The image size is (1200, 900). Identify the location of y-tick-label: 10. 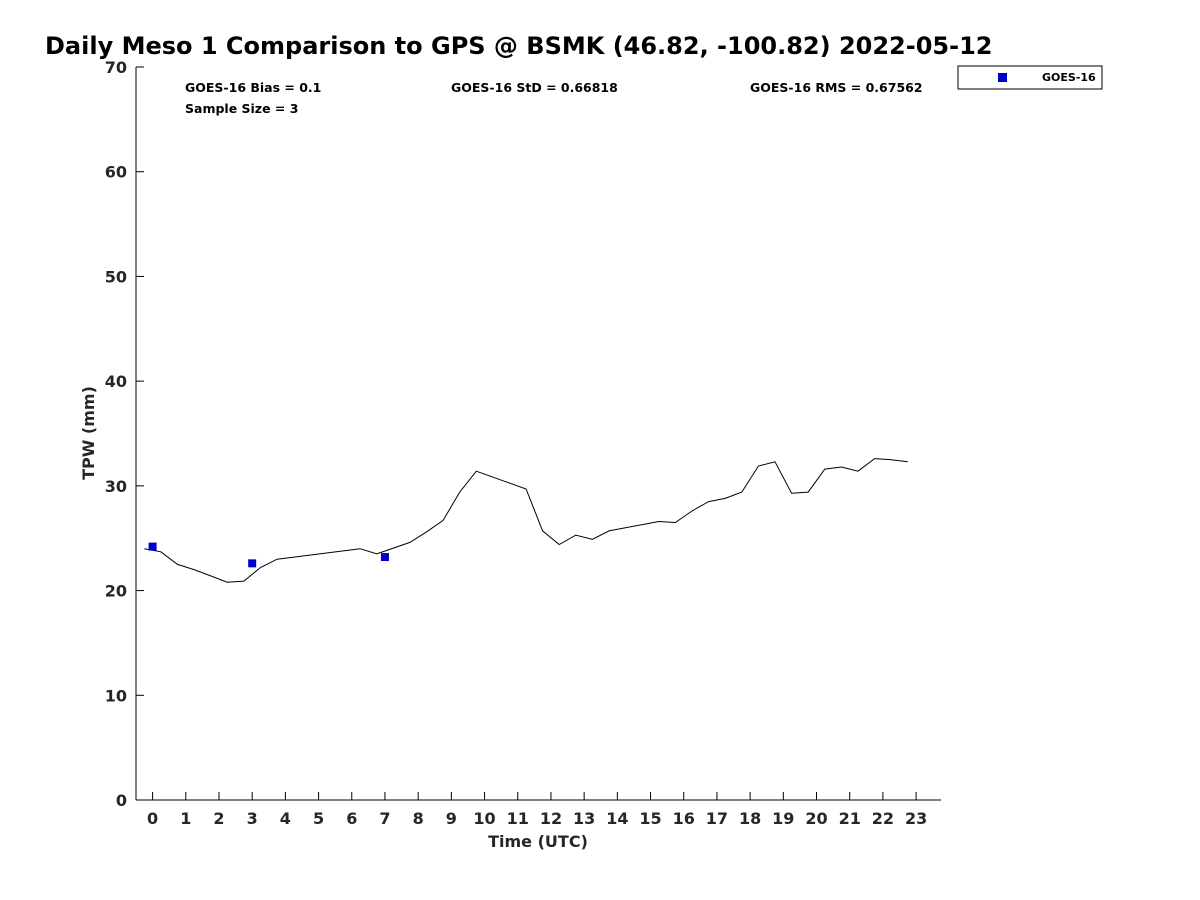
(116, 695).